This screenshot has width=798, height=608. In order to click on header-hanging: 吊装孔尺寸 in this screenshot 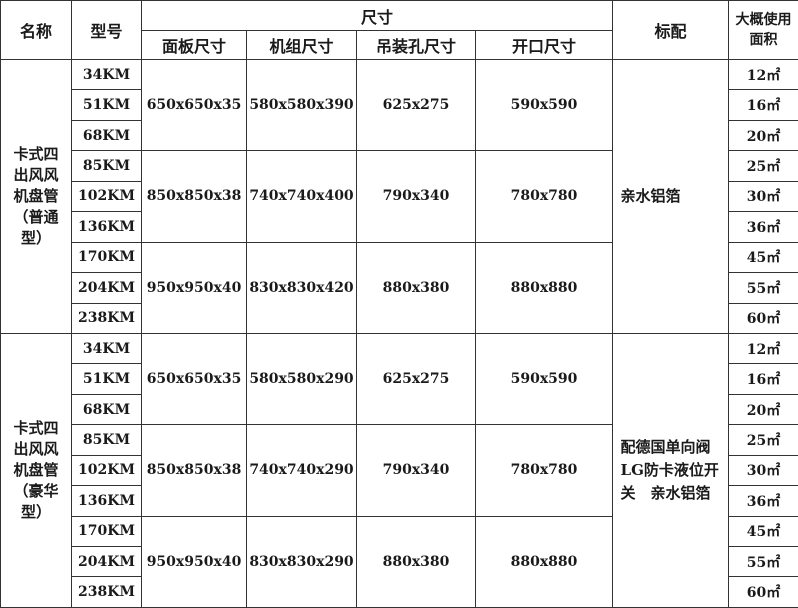, I will do `click(416, 45)`.